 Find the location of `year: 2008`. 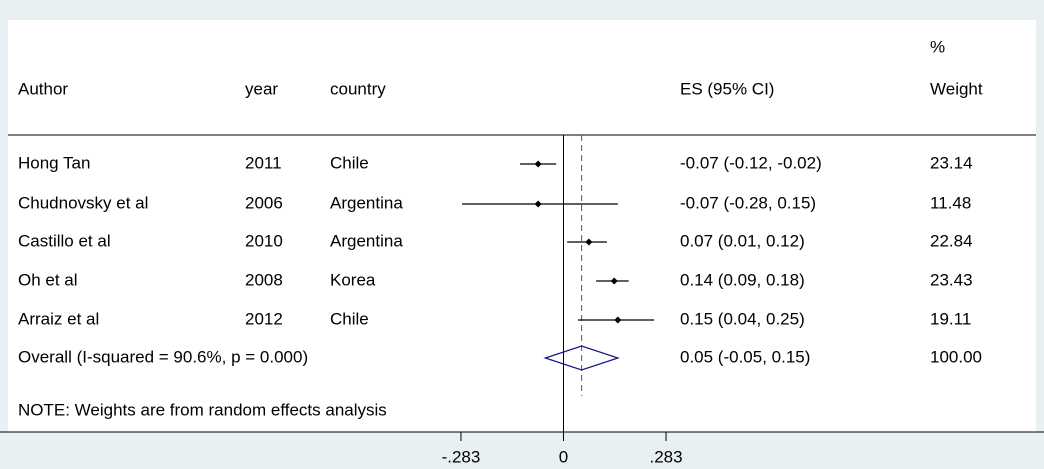

year: 2008 is located at coordinates (264, 279).